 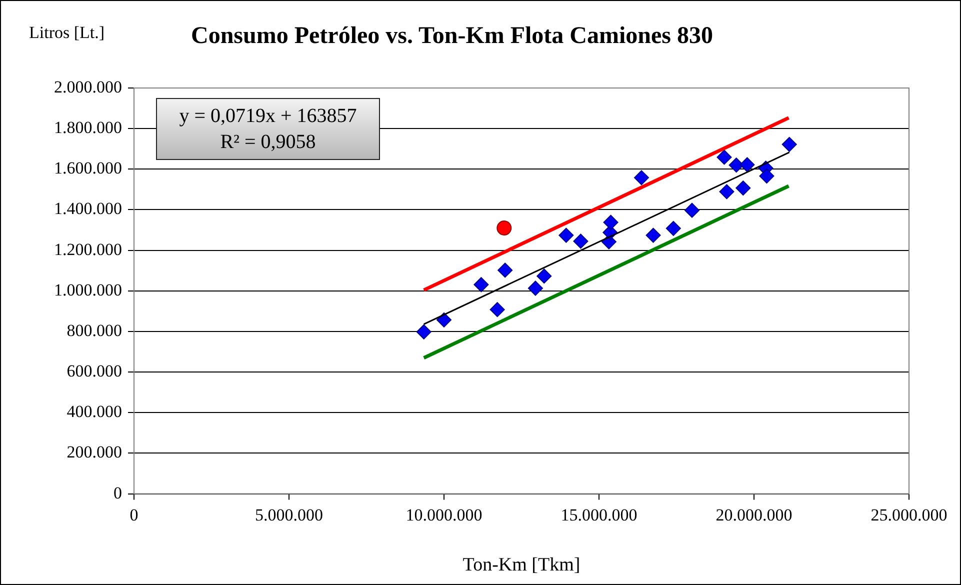 What do you see at coordinates (94, 412) in the screenshot?
I see `y-tick-label: 400.000` at bounding box center [94, 412].